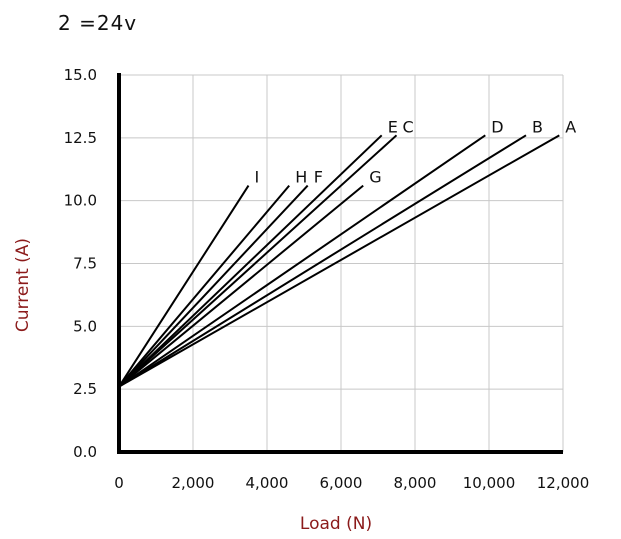 The image size is (621, 539). Describe the element at coordinates (393, 126) in the screenshot. I see `series-label-e: E` at that location.